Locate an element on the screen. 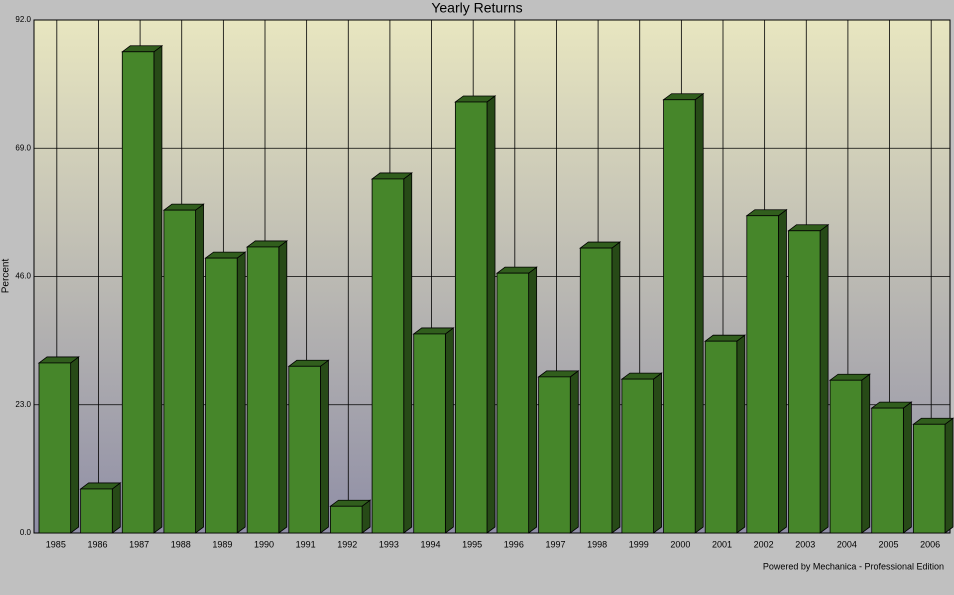 This screenshot has height=595, width=954. x-tick-label: 1993 is located at coordinates (389, 544).